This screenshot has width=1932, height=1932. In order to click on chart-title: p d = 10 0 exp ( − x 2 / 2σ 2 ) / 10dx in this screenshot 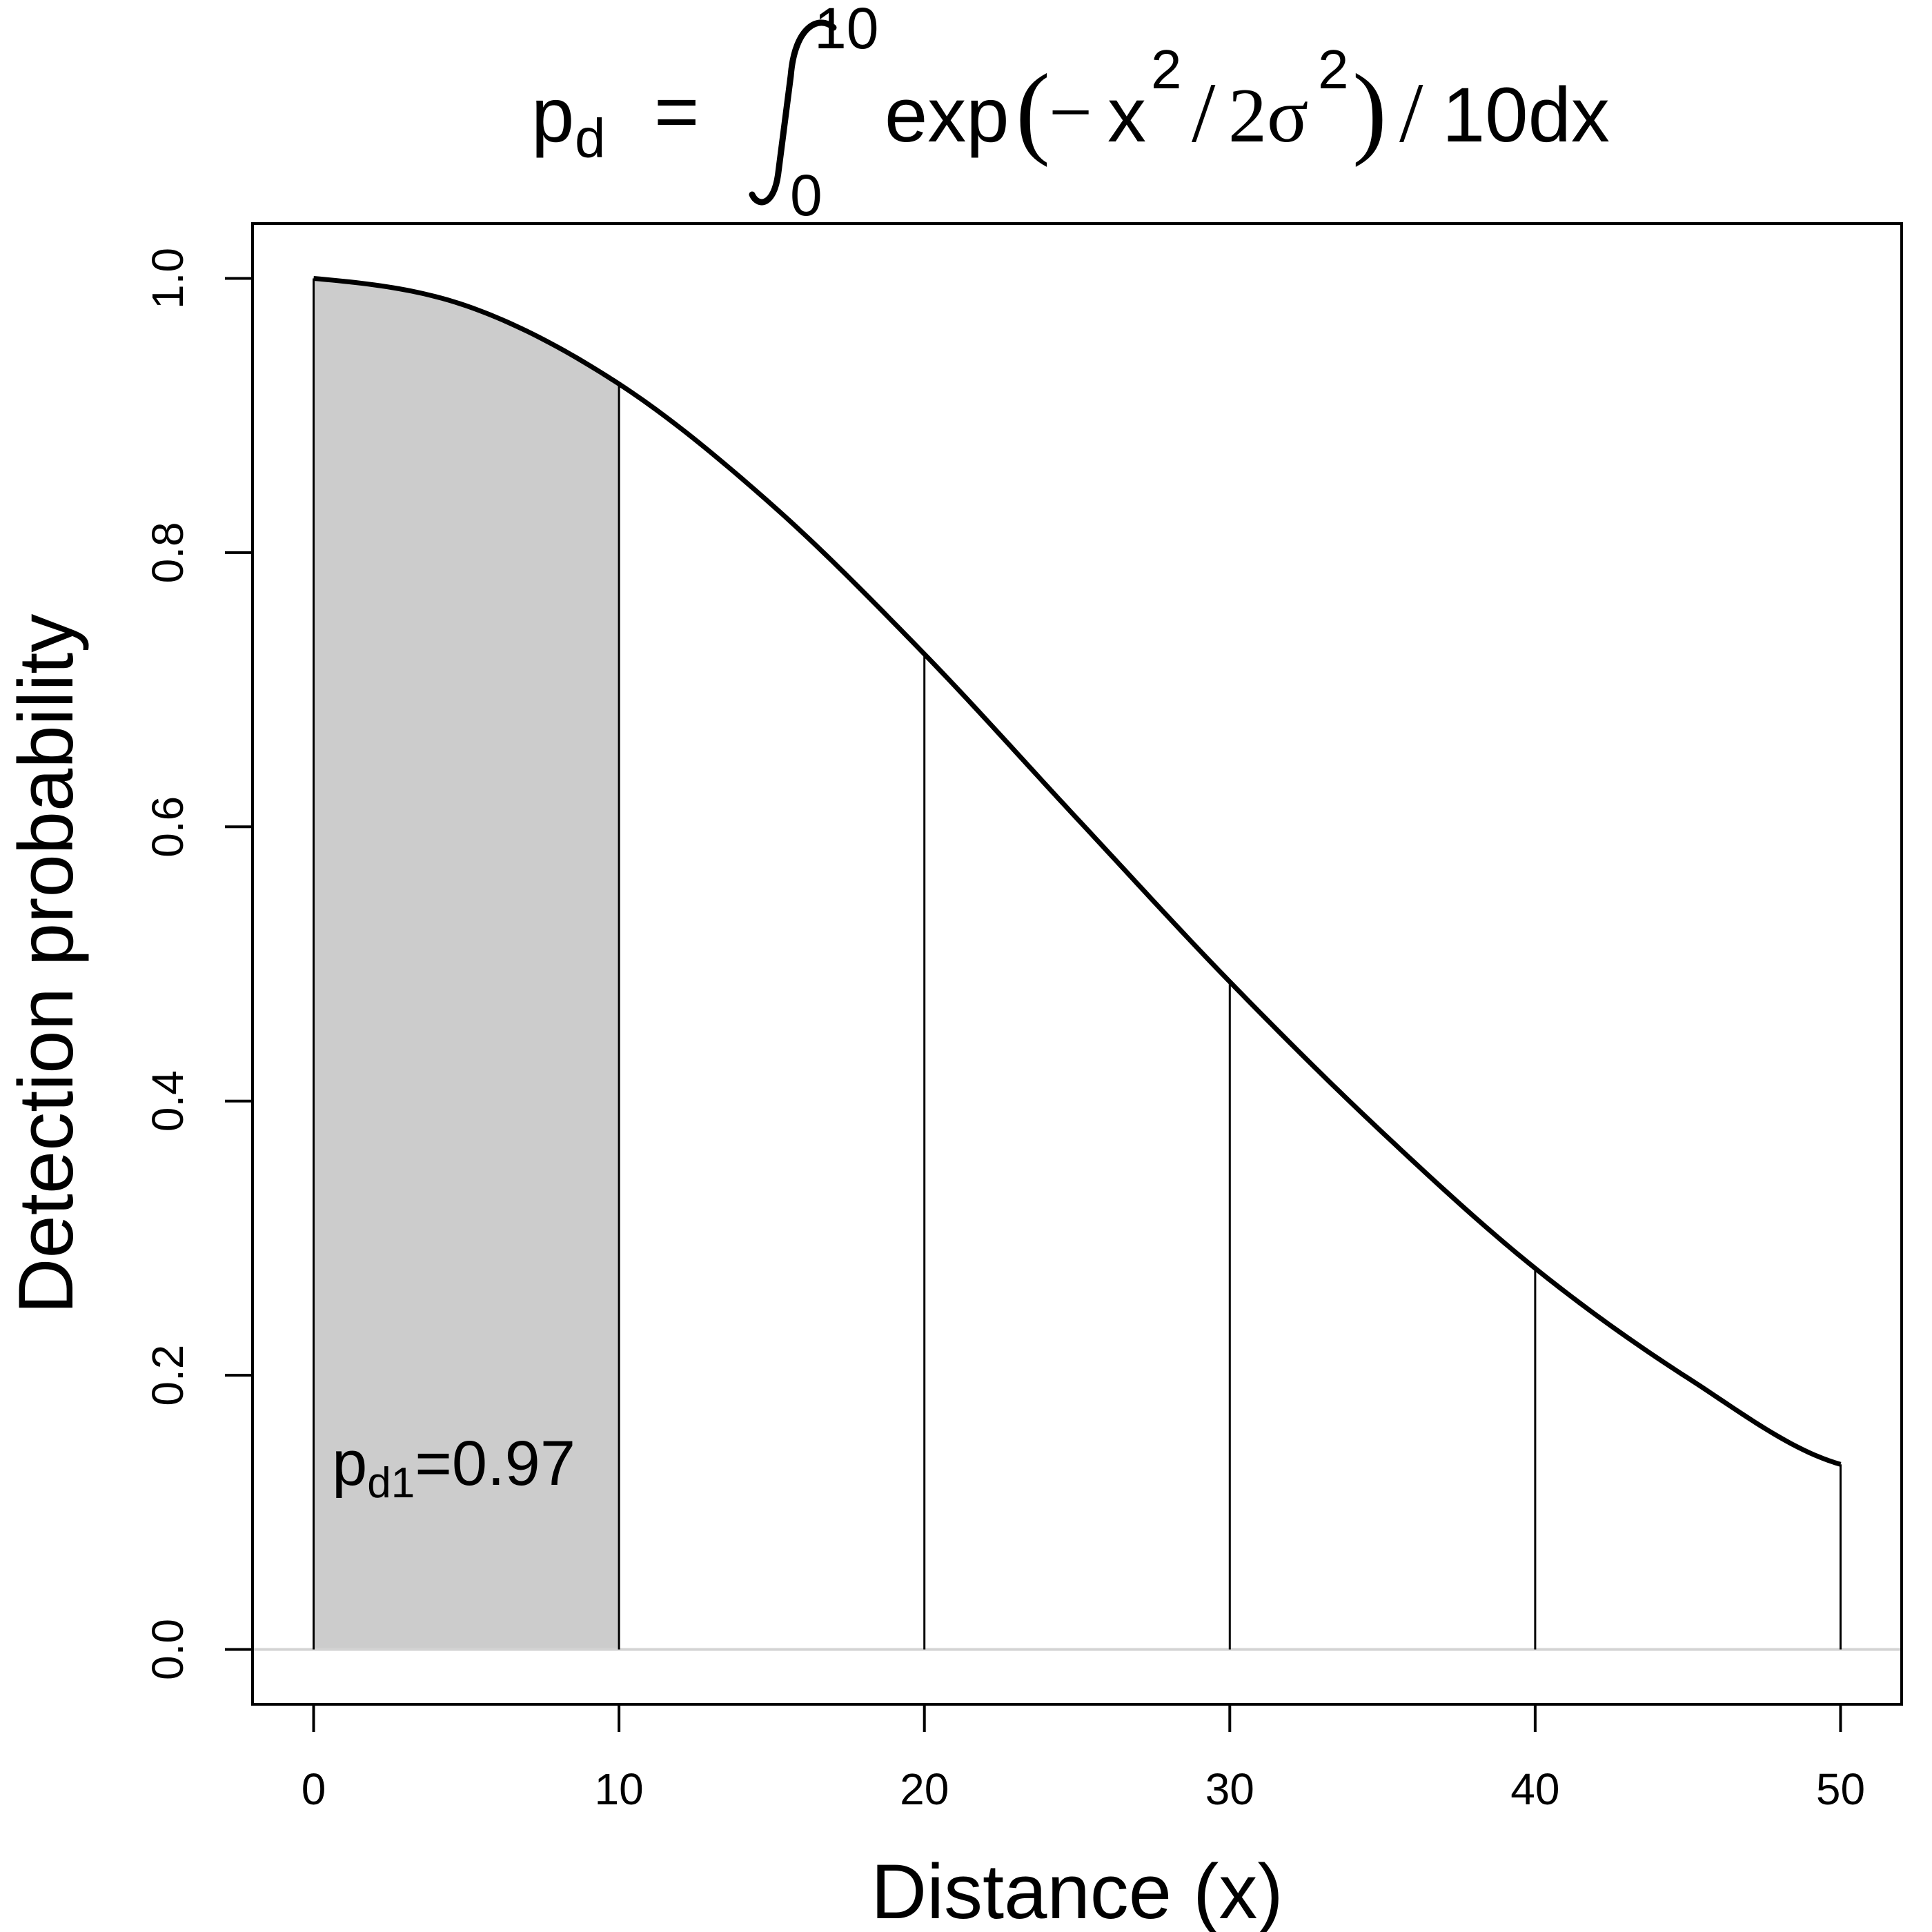, I will do `click(1070, 114)`.